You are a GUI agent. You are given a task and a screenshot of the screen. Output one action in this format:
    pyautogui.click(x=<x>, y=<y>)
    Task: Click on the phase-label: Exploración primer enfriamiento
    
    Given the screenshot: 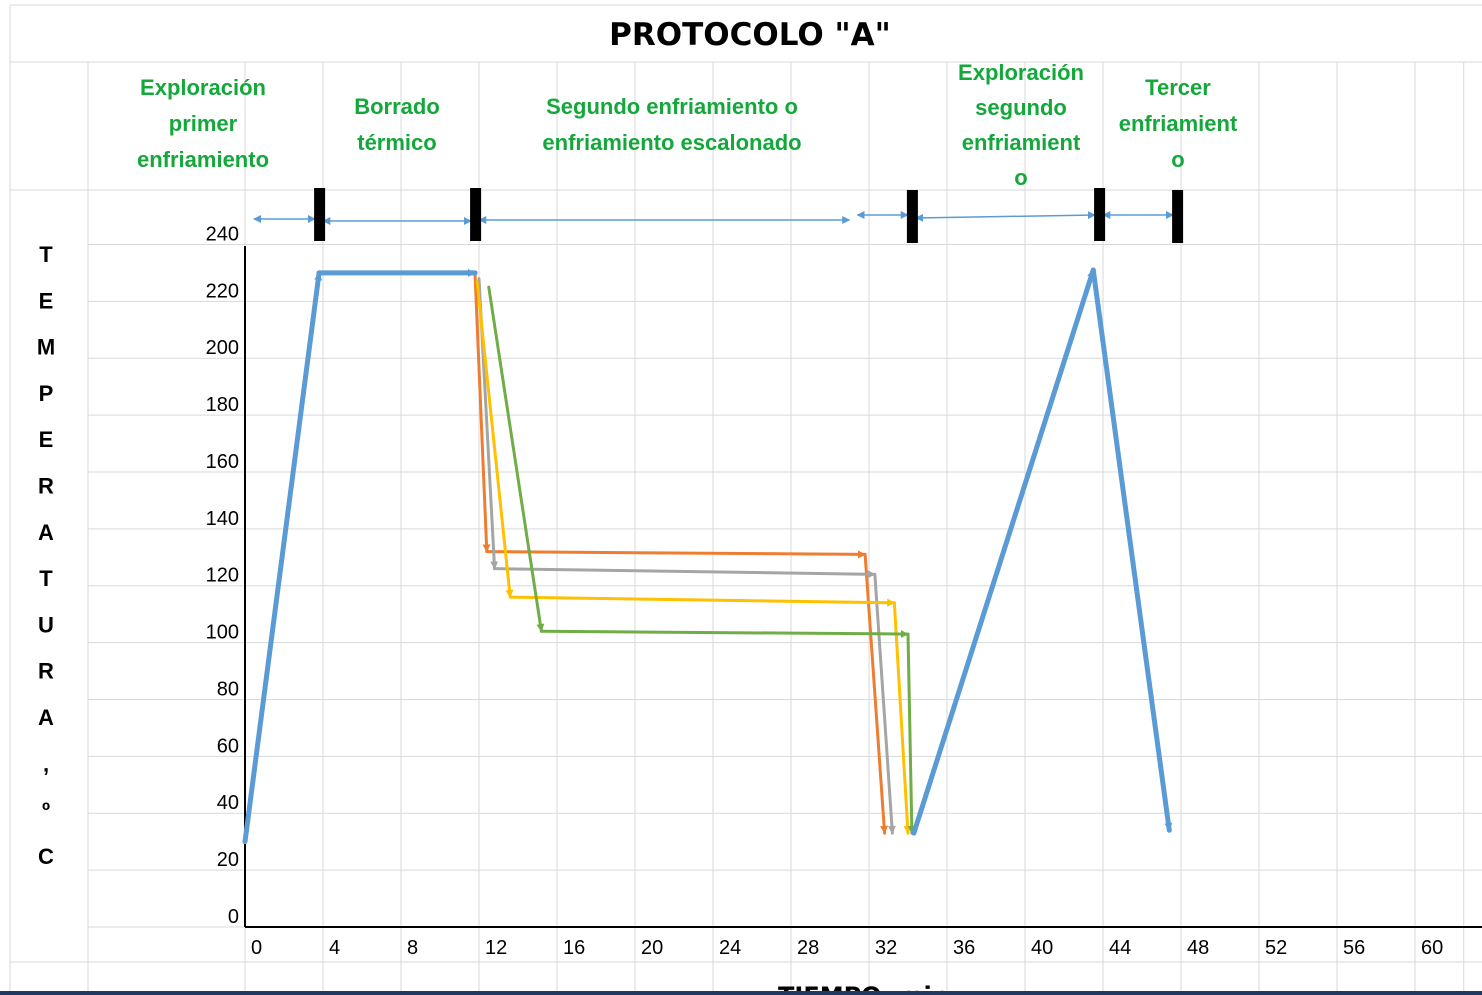 What is the action you would take?
    pyautogui.click(x=203, y=123)
    